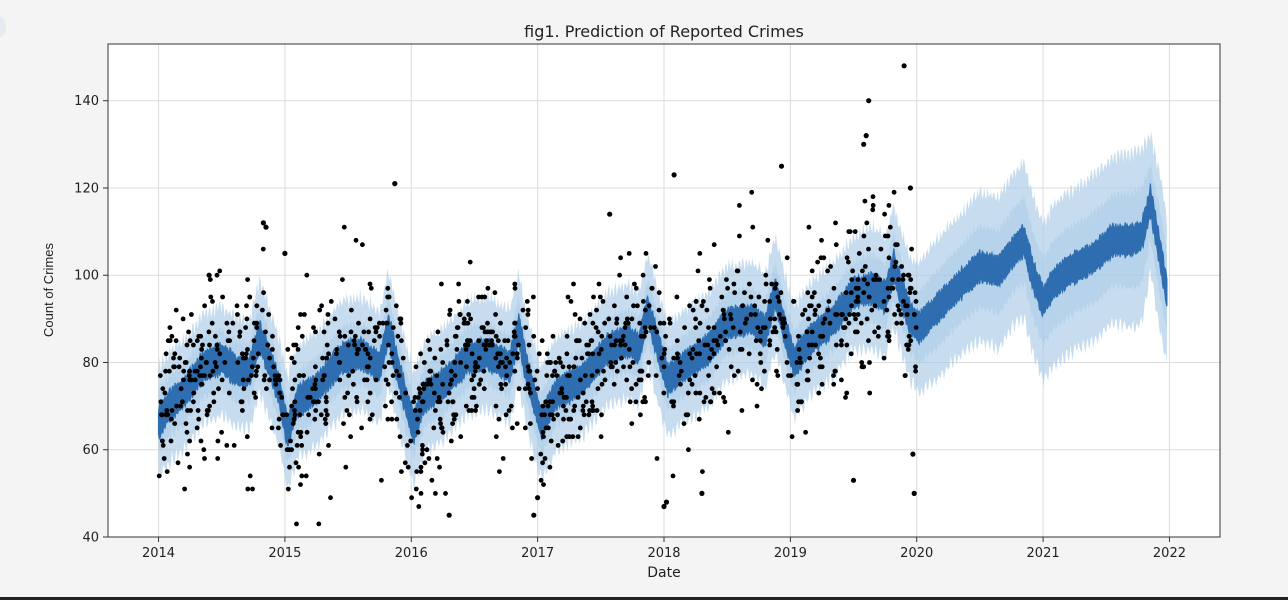  What do you see at coordinates (663, 573) in the screenshot?
I see `x-axis-label: Date` at bounding box center [663, 573].